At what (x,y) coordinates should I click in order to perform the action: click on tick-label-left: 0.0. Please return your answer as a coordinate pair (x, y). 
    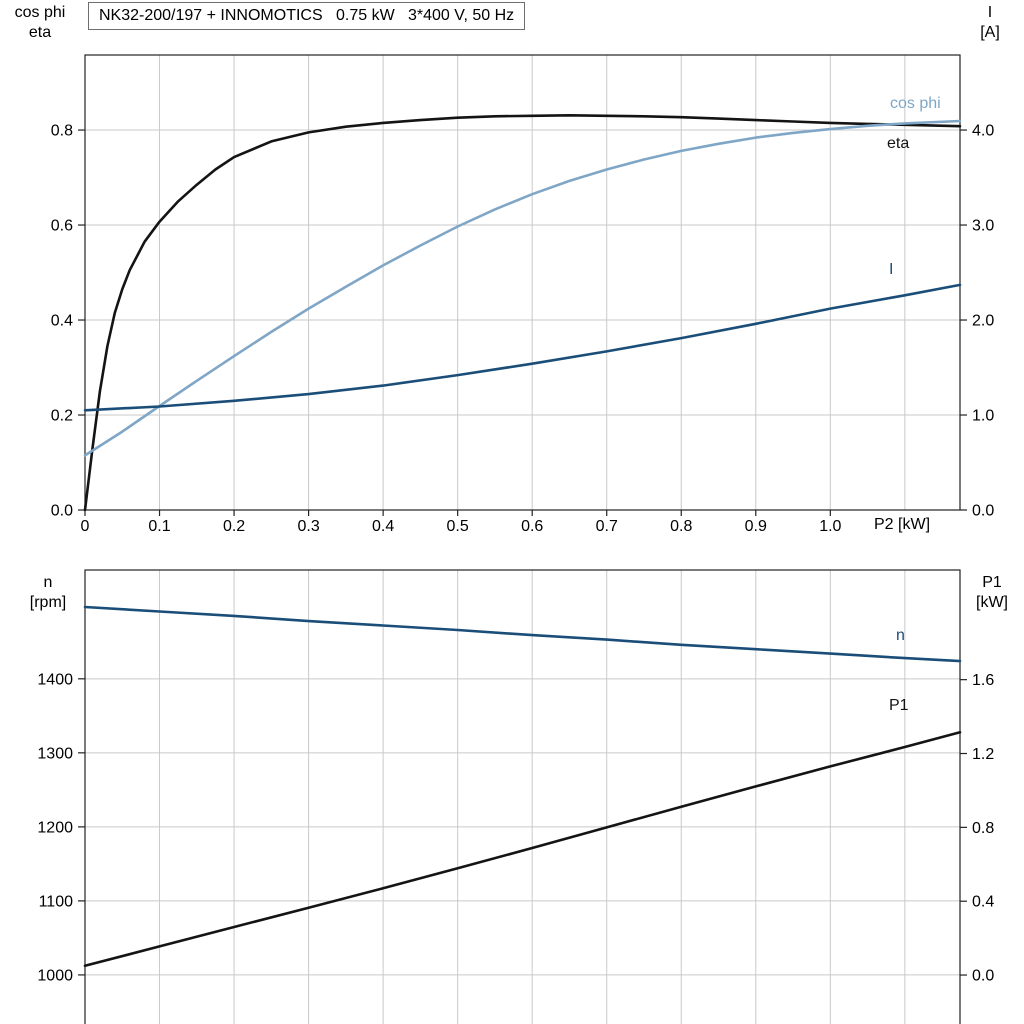
    Looking at the image, I should click on (62, 511).